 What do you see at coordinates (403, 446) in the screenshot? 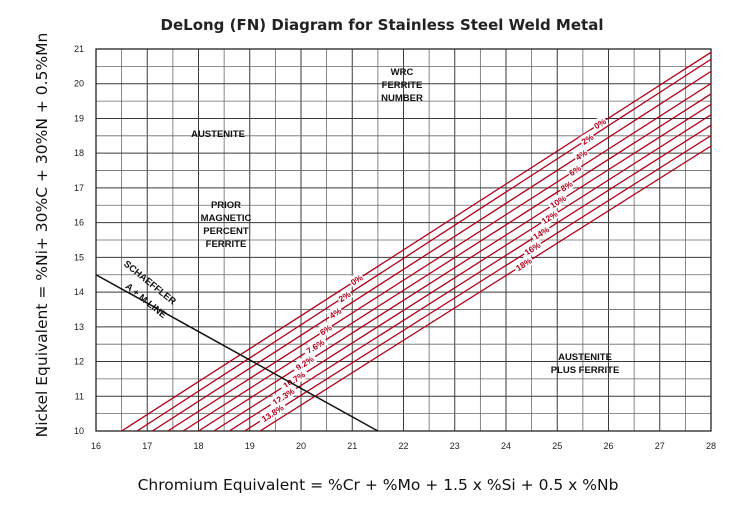
I see `x-tick-label: 22` at bounding box center [403, 446].